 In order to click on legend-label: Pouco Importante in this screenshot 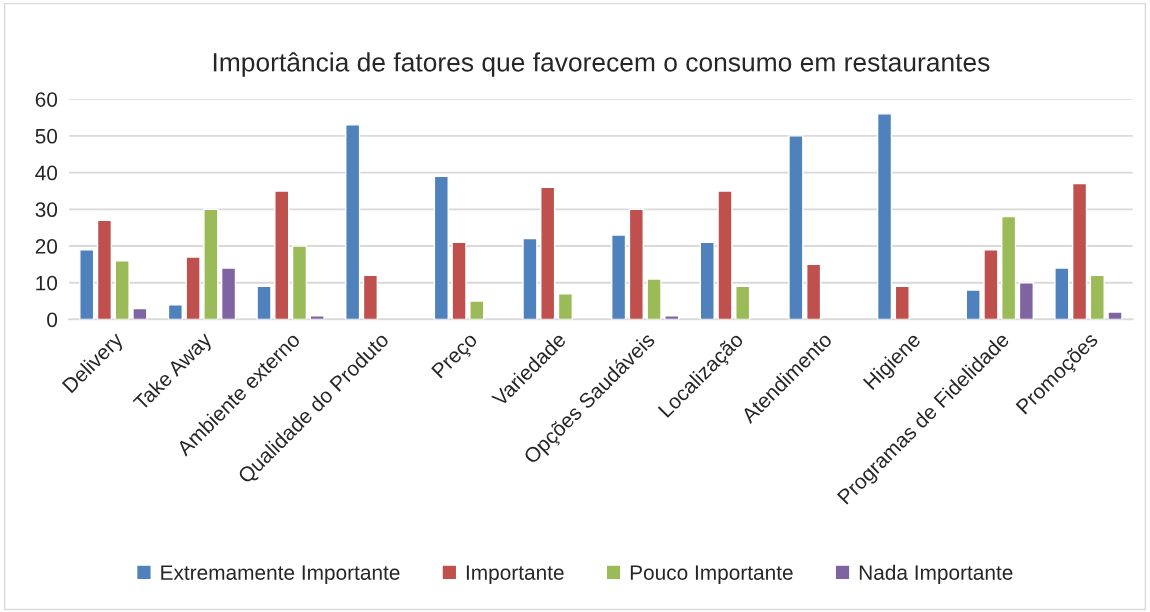, I will do `click(711, 575)`.